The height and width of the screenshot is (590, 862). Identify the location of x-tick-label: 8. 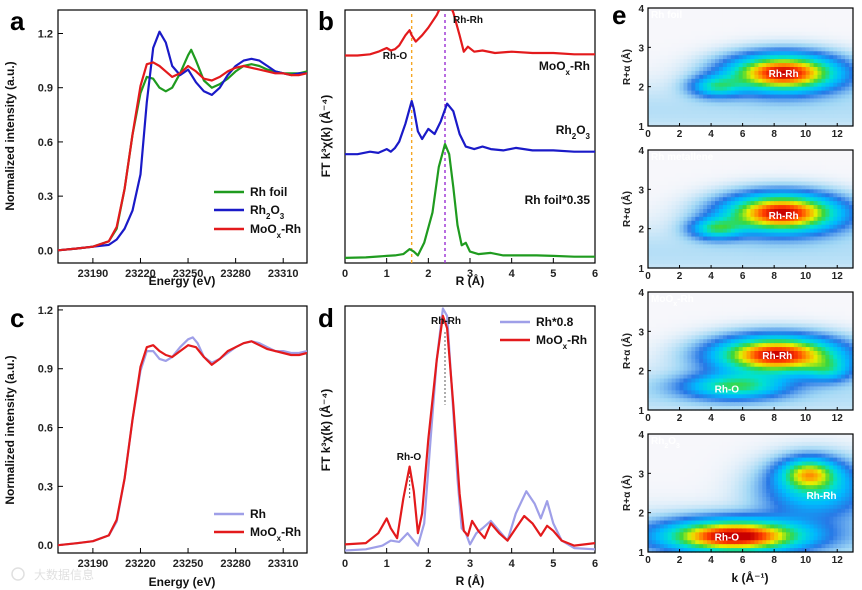
(774, 418).